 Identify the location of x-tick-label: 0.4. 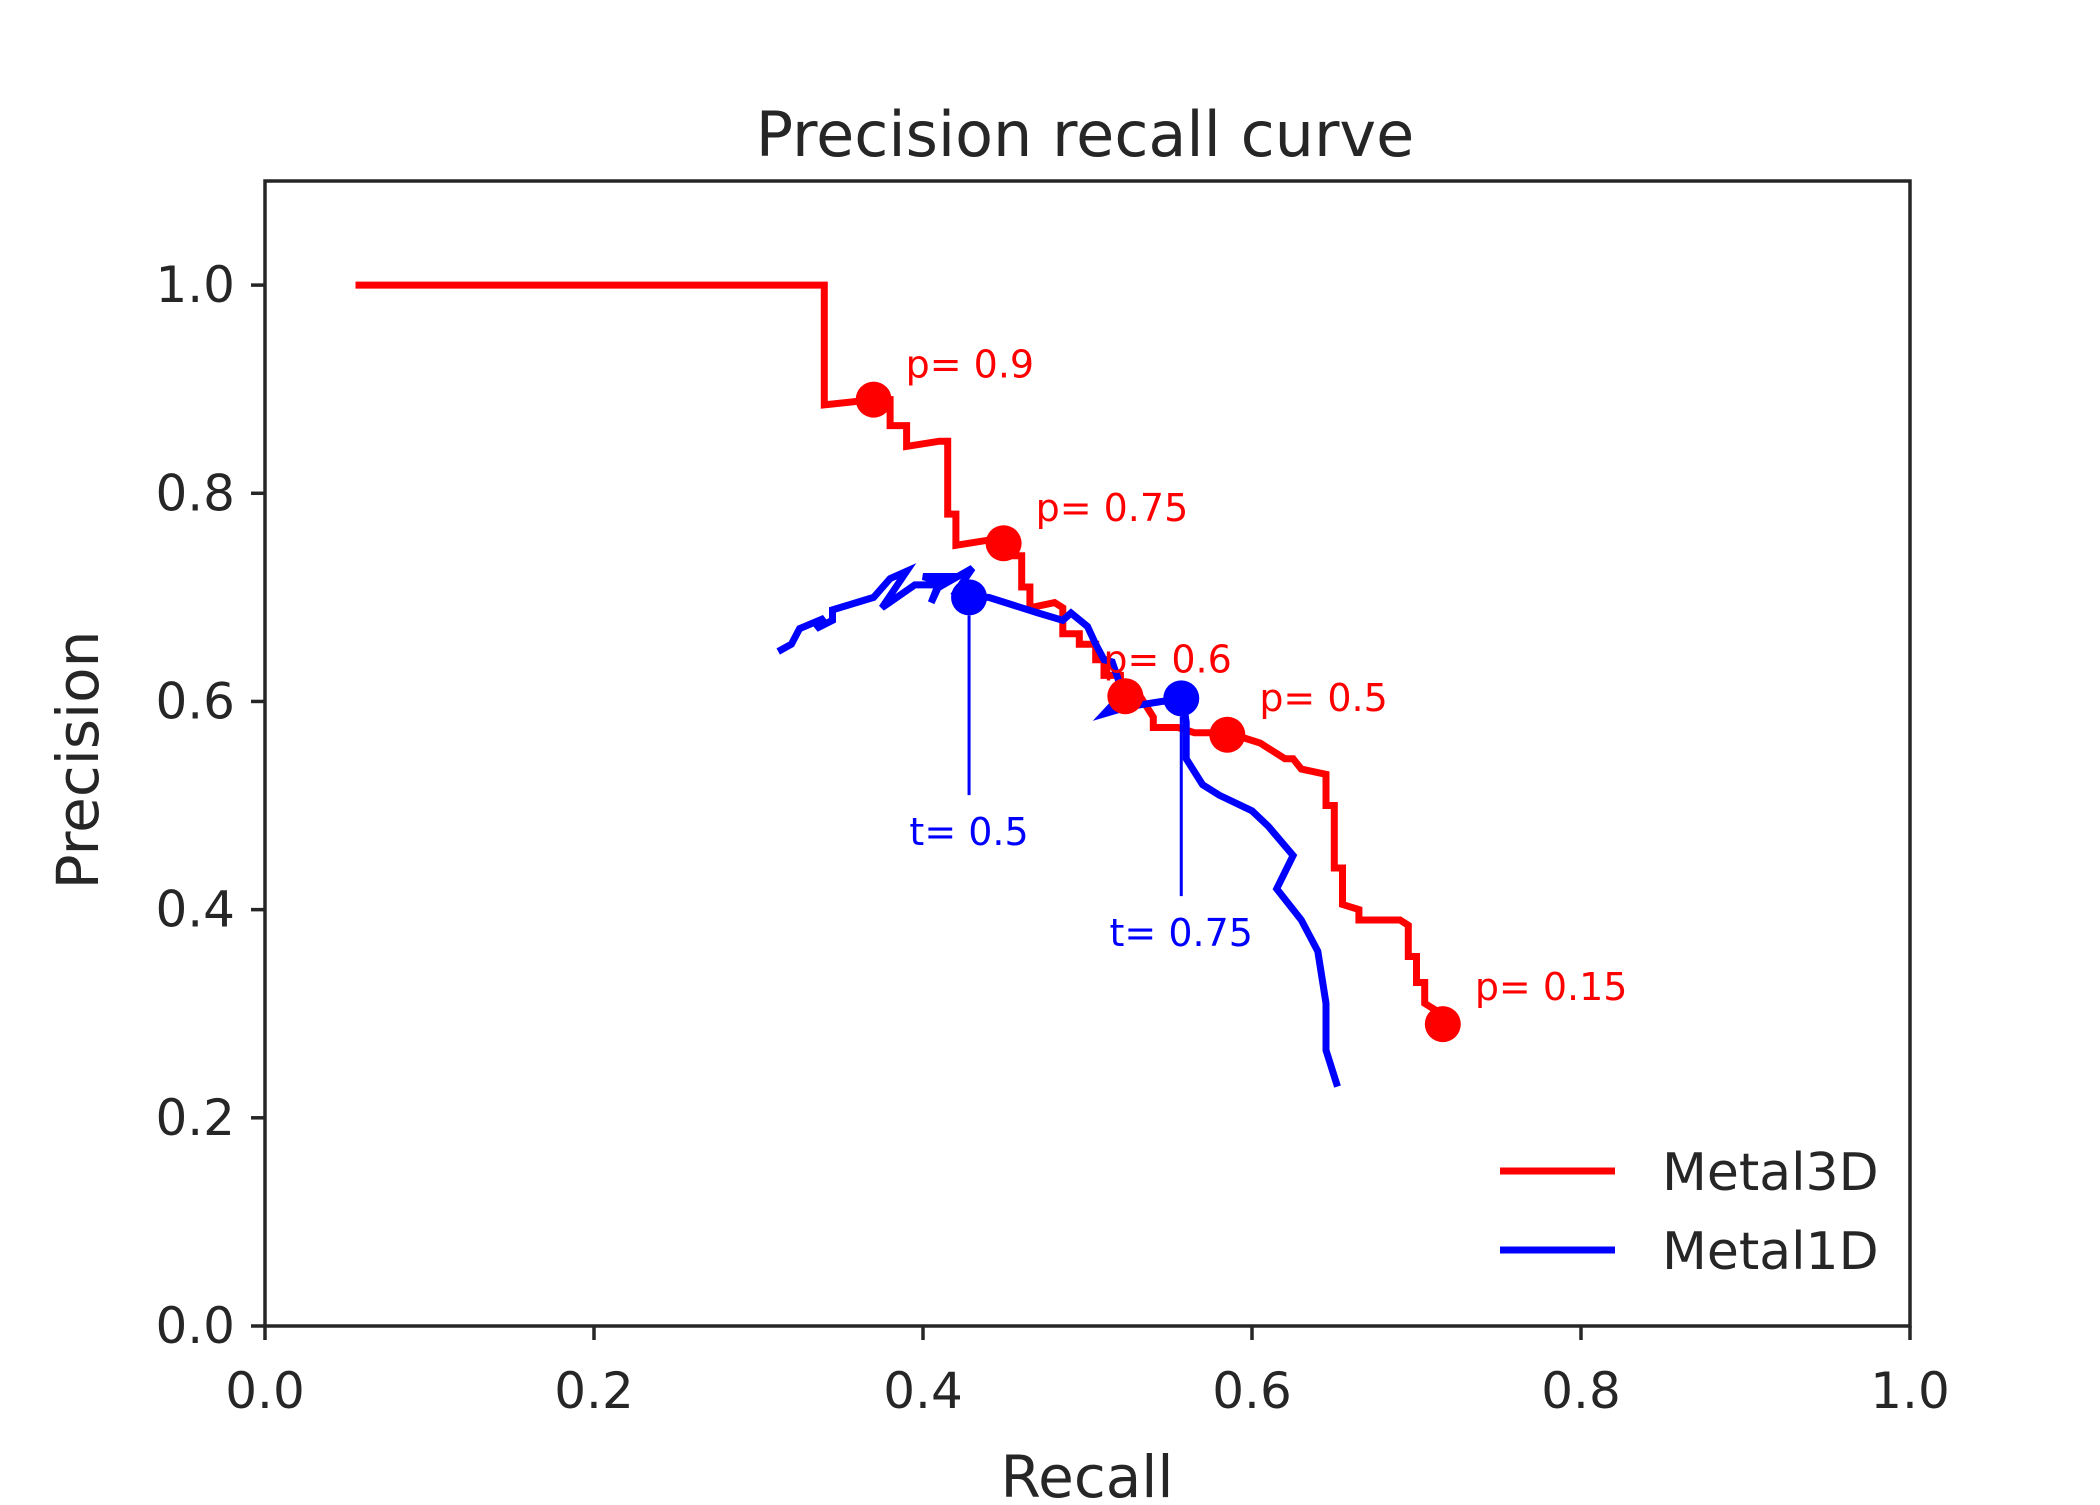
(923, 1391).